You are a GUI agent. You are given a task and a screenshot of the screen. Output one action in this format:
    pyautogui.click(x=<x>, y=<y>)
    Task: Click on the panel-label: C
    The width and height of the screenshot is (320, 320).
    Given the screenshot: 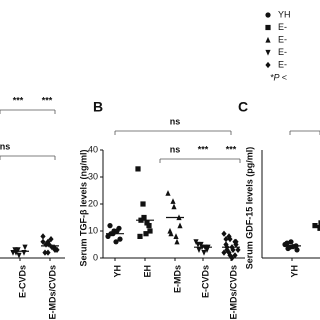 What is the action you would take?
    pyautogui.click(x=243, y=107)
    